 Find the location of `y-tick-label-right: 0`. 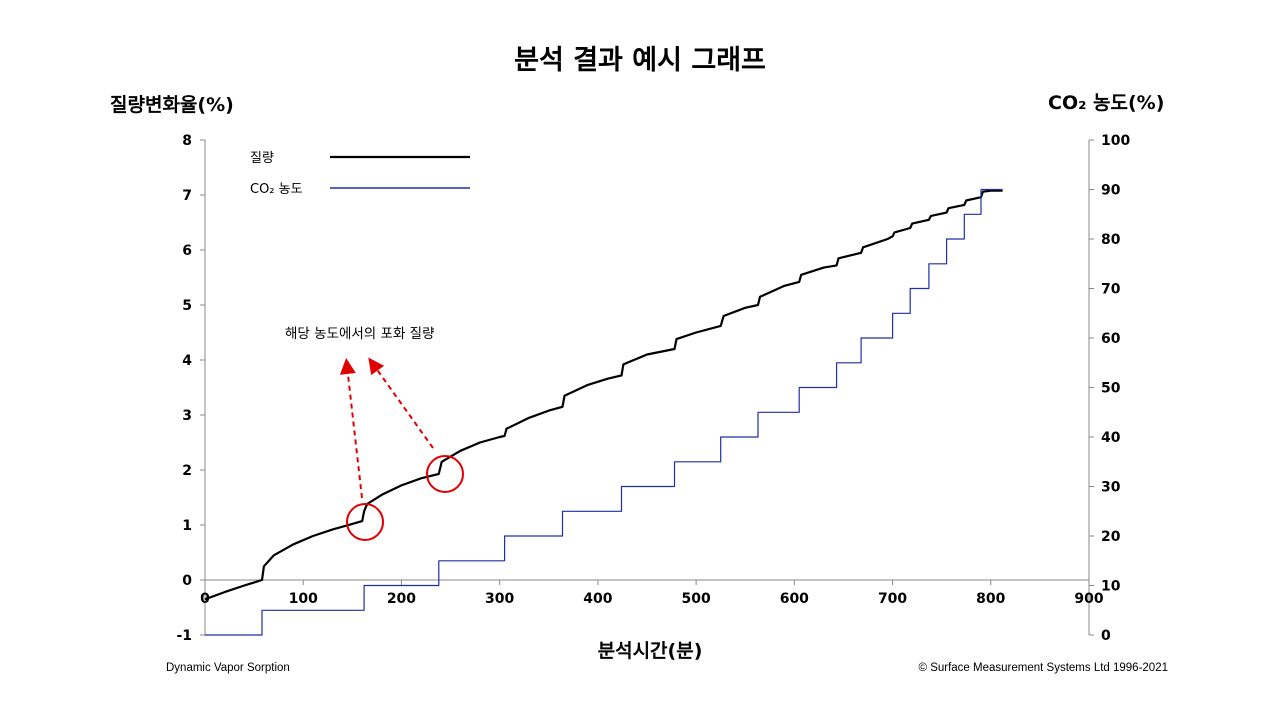

y-tick-label-right: 0 is located at coordinates (1106, 636).